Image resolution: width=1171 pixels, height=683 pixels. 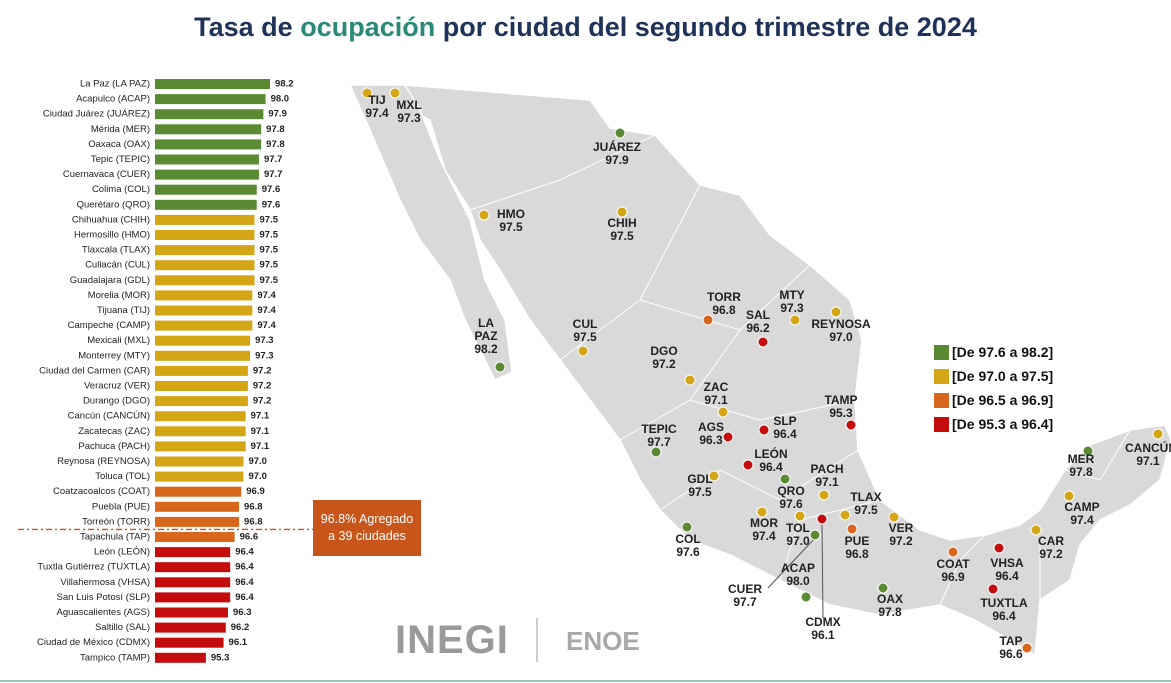 I want to click on city-code: PACH, so click(x=827, y=469).